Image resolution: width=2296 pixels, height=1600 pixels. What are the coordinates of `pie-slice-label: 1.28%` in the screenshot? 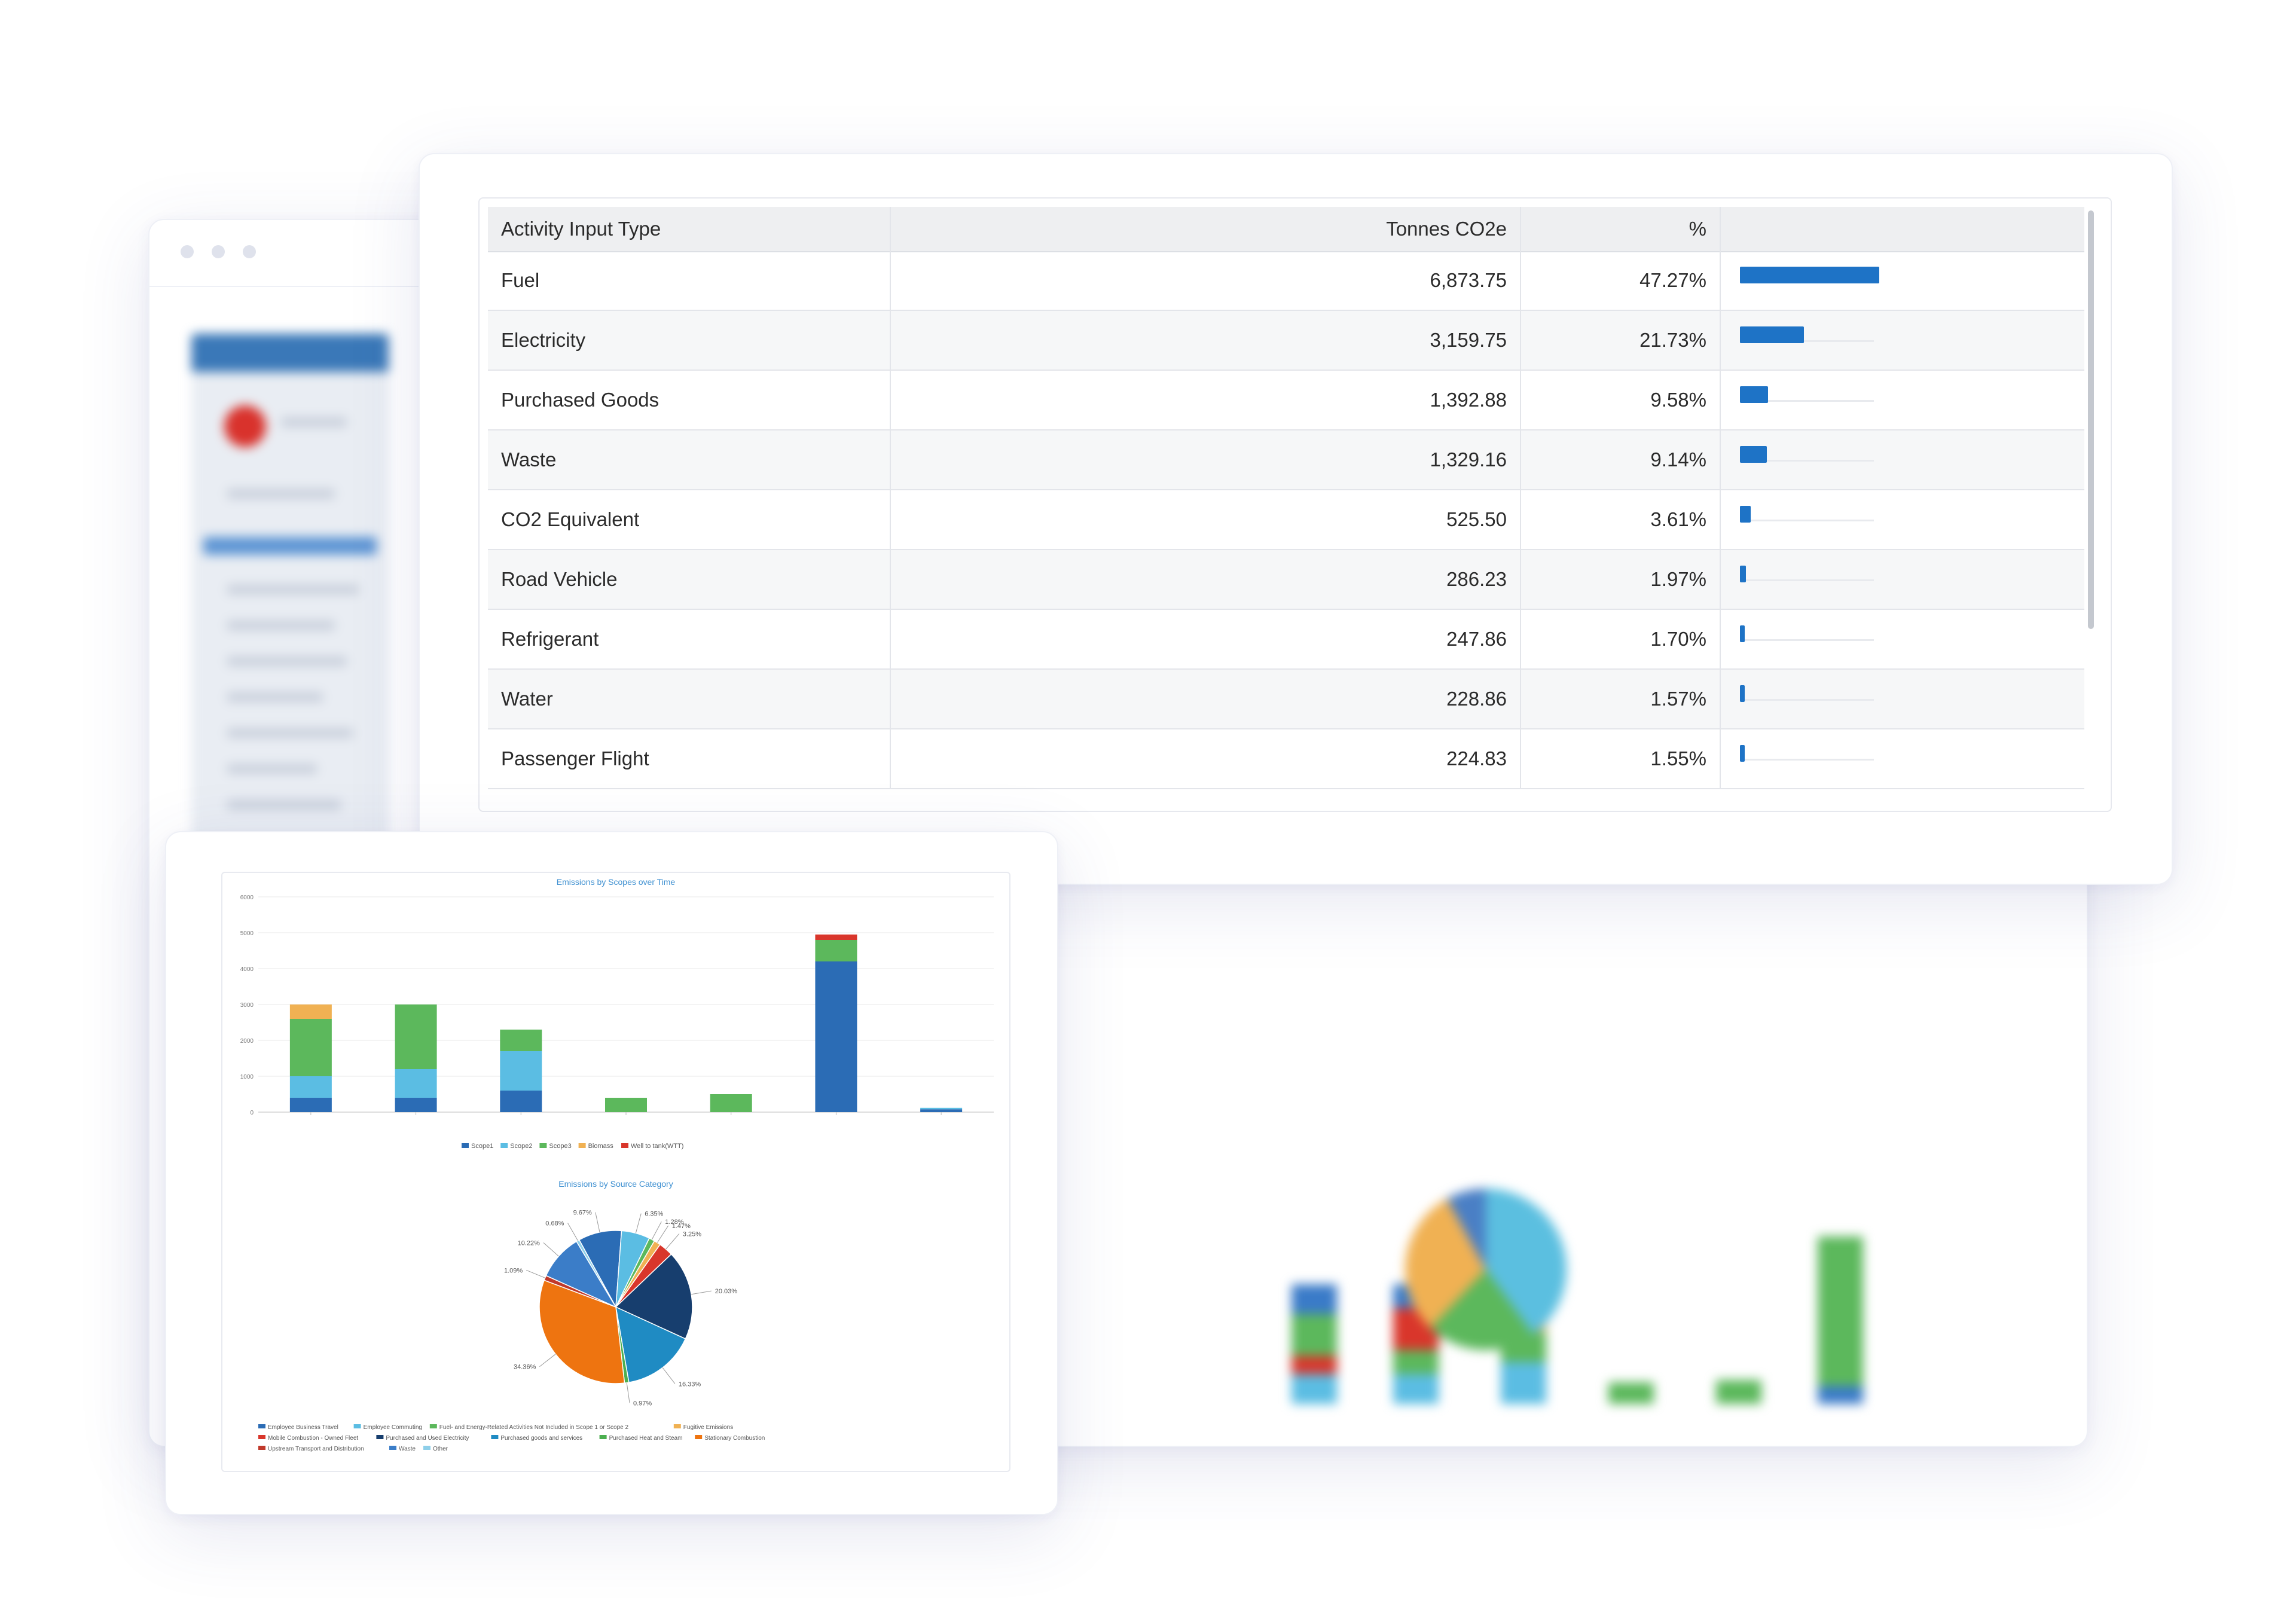 It's located at (674, 1223).